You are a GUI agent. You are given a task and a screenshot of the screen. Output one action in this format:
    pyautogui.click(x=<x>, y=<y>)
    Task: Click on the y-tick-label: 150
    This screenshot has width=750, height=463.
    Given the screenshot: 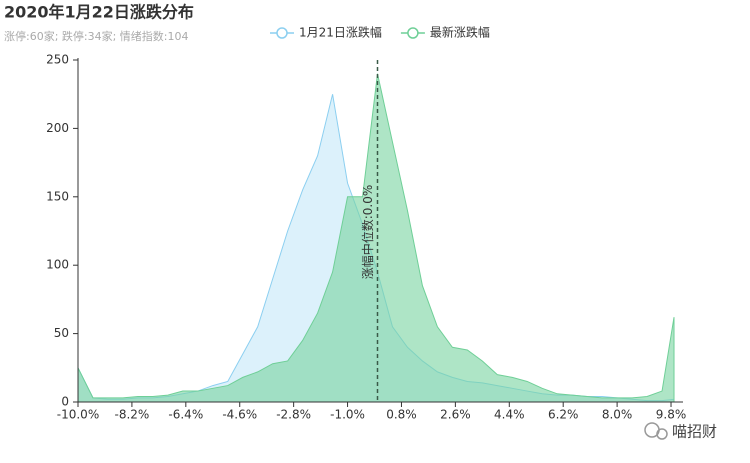 What is the action you would take?
    pyautogui.click(x=57, y=196)
    